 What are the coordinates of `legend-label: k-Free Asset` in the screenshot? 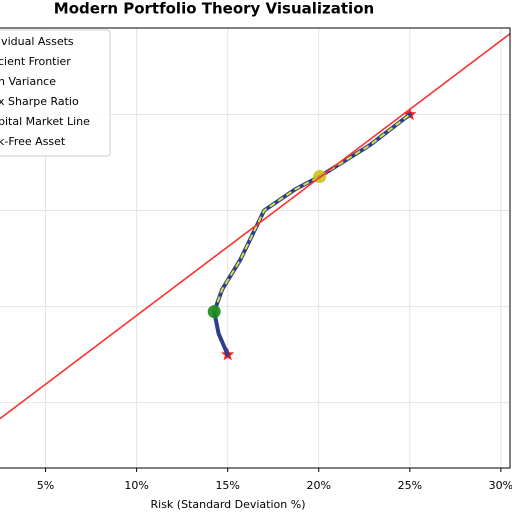 It's located at (33, 141).